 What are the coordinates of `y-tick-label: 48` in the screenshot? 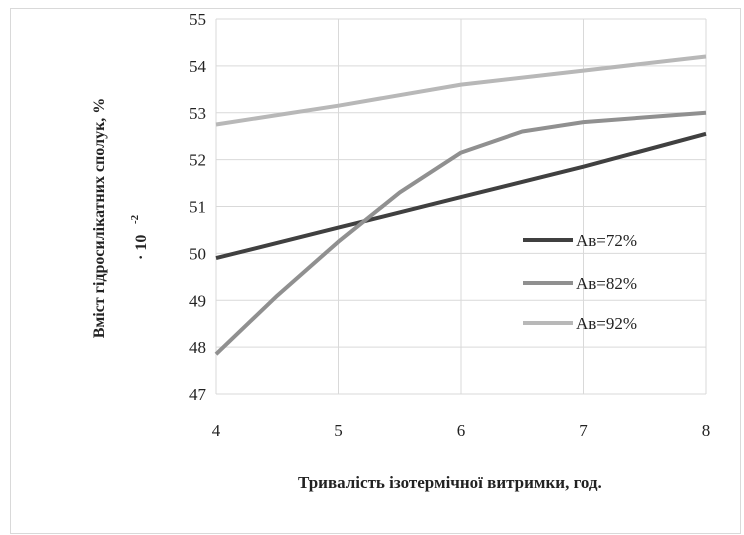 It's located at (197, 347).